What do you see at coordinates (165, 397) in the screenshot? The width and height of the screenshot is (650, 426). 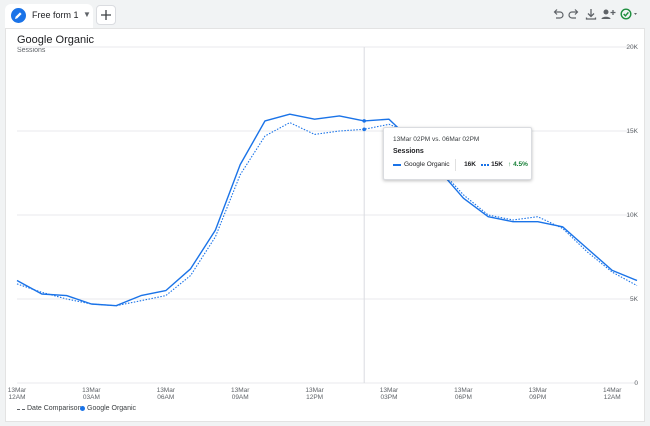 I see `x-tick-label: 06AM` at bounding box center [165, 397].